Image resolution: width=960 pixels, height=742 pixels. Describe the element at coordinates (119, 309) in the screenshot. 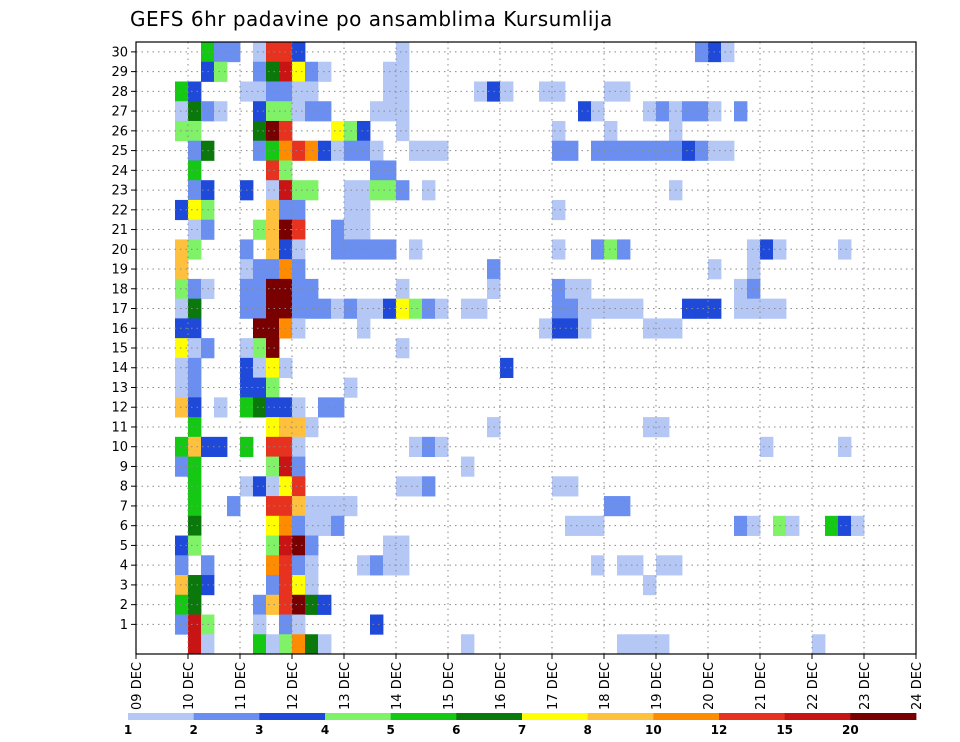

I see `y-tick-label: 17` at that location.